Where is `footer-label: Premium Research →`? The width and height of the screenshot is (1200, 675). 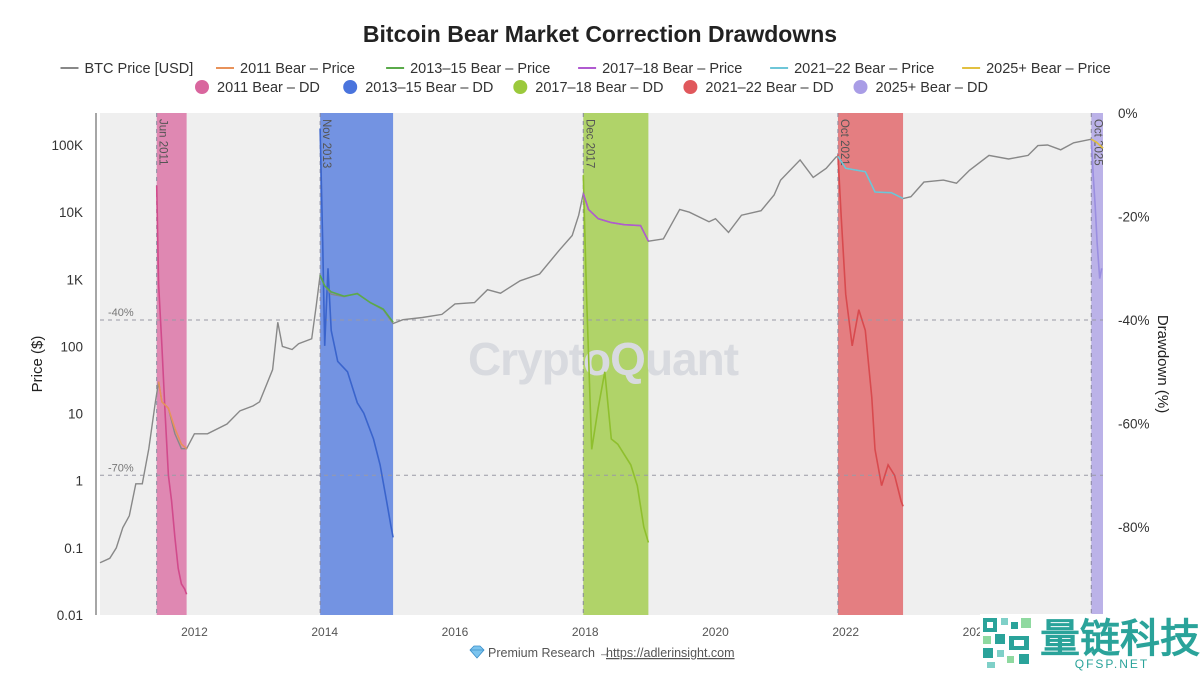
footer-label: Premium Research → is located at coordinates (549, 653).